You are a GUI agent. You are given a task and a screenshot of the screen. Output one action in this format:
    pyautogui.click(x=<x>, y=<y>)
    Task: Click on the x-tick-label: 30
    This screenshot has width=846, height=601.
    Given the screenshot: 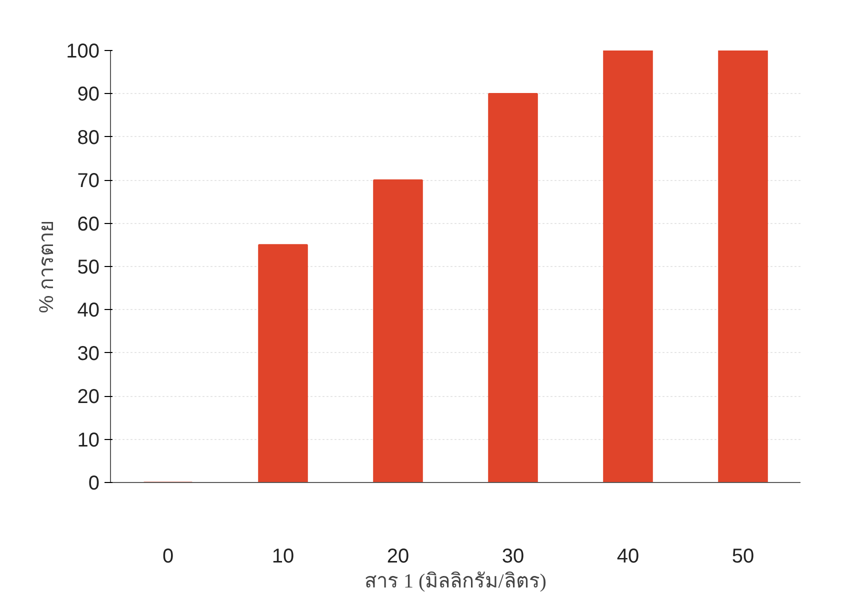 What is the action you would take?
    pyautogui.click(x=513, y=557)
    